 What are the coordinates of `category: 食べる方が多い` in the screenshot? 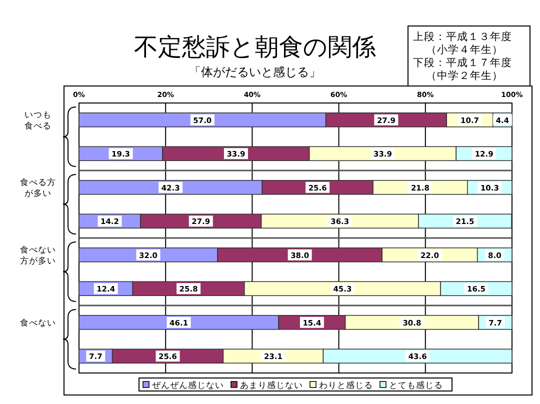 It's located at (38, 188).